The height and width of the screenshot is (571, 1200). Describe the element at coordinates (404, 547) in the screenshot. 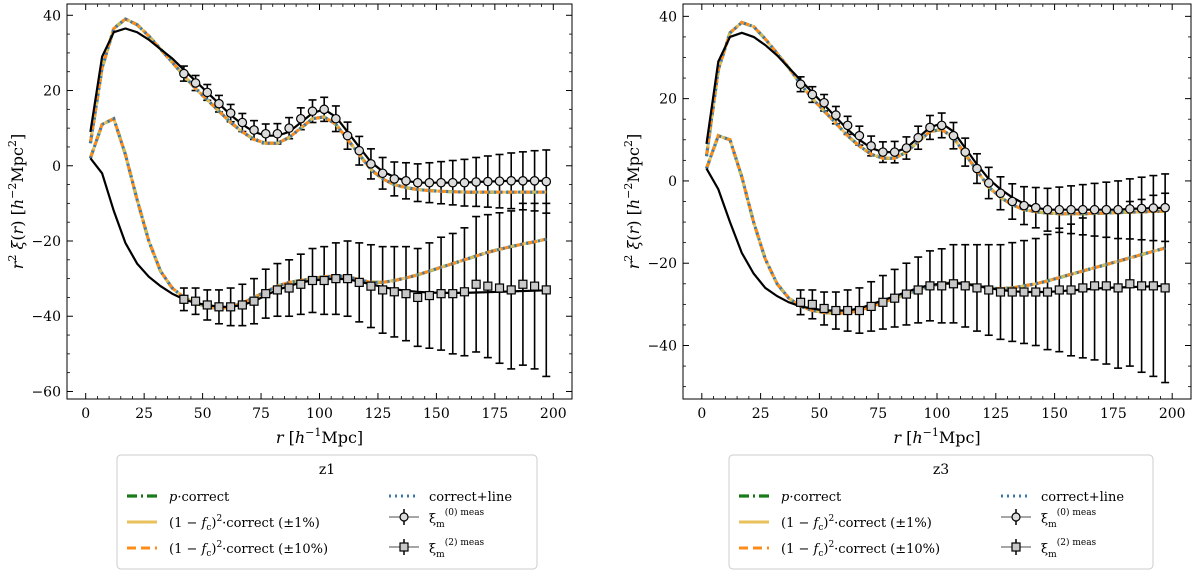

I see `legend-meas-quad-marker` at that location.